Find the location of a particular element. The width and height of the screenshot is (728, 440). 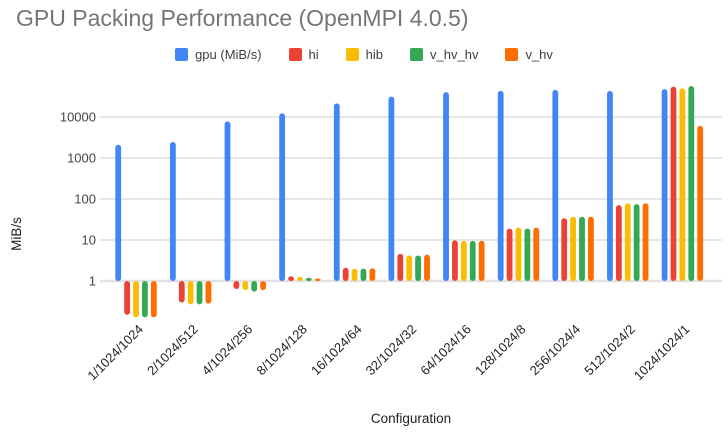

y-axis-tick-label: 100 is located at coordinates (85, 199).